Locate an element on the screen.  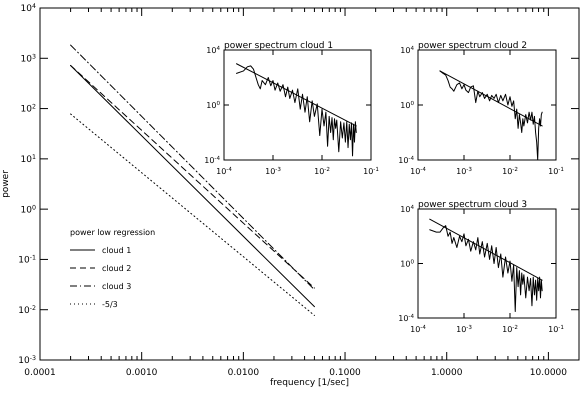
x-axis-title: frequency [1/sec] is located at coordinates (309, 383).